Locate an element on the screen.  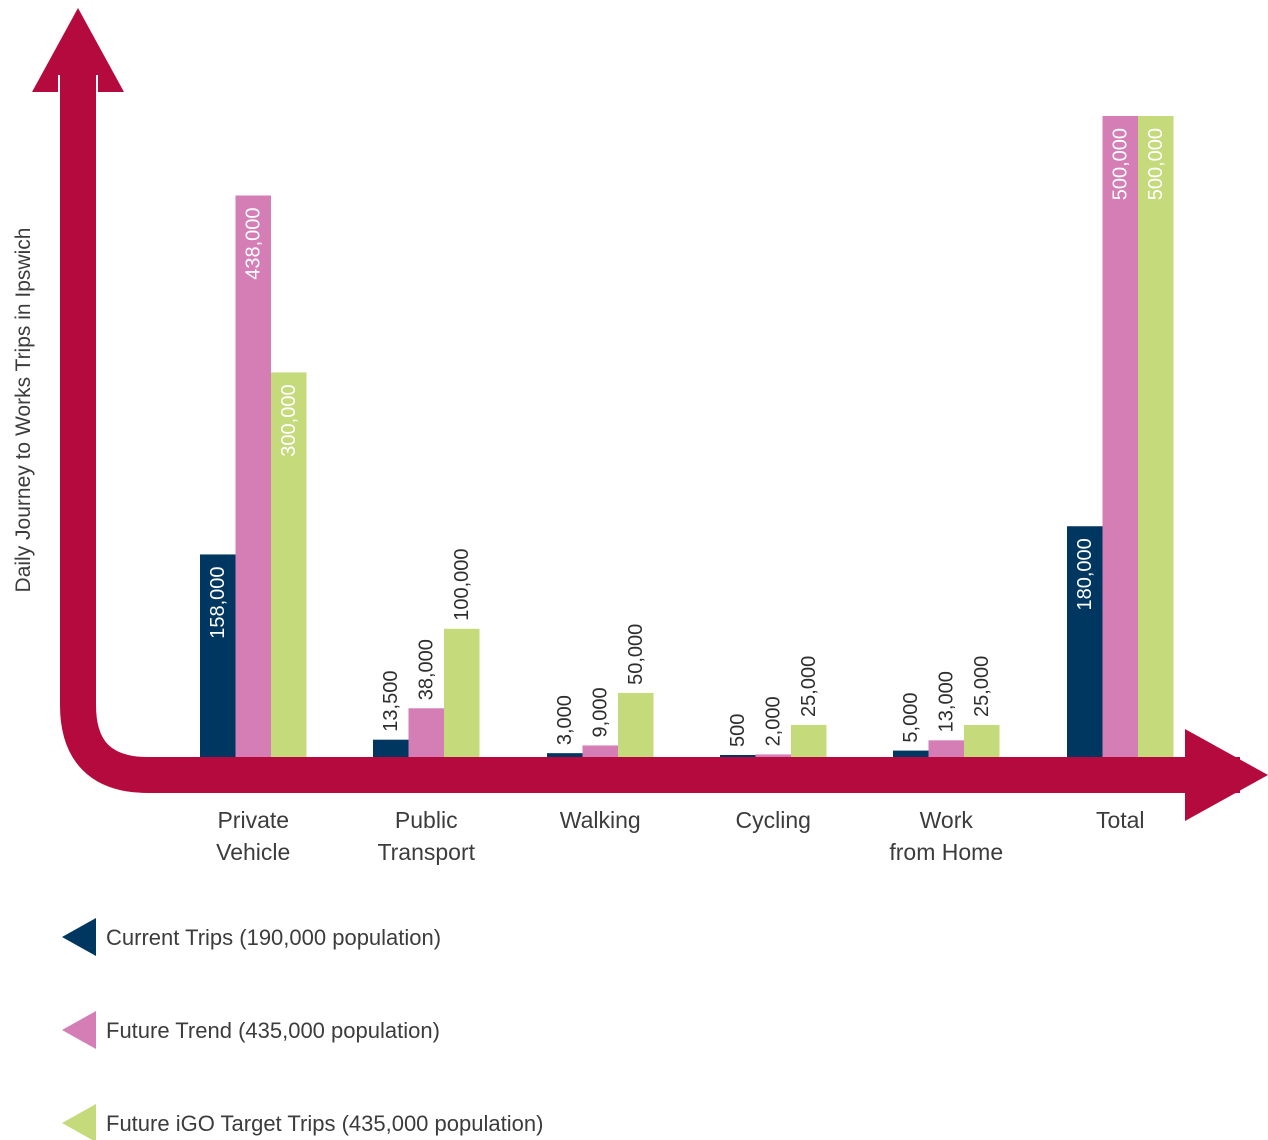
bar-value-label: 180,000 is located at coordinates (1085, 574).